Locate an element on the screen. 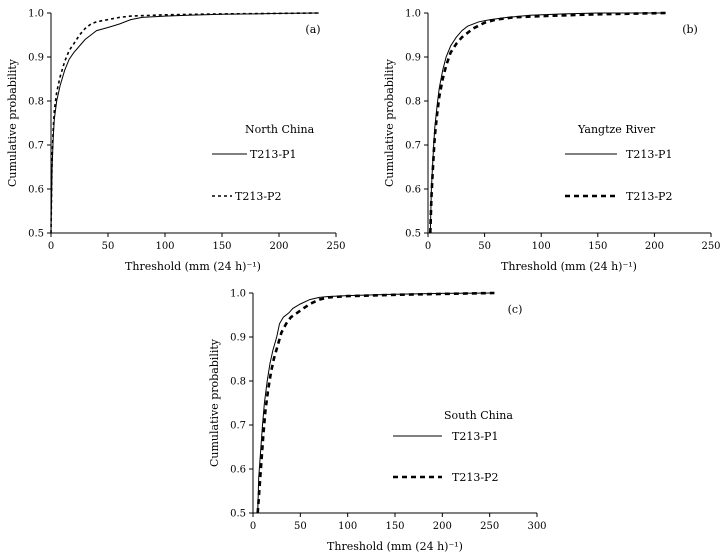  panel-label: (c) is located at coordinates (515, 309).